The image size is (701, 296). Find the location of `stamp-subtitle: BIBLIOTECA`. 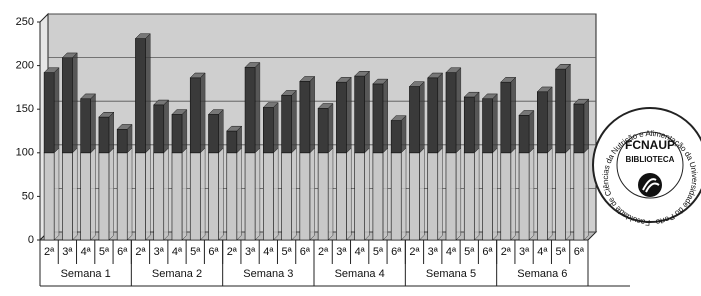

stamp-subtitle: BIBLIOTECA is located at coordinates (650, 159).